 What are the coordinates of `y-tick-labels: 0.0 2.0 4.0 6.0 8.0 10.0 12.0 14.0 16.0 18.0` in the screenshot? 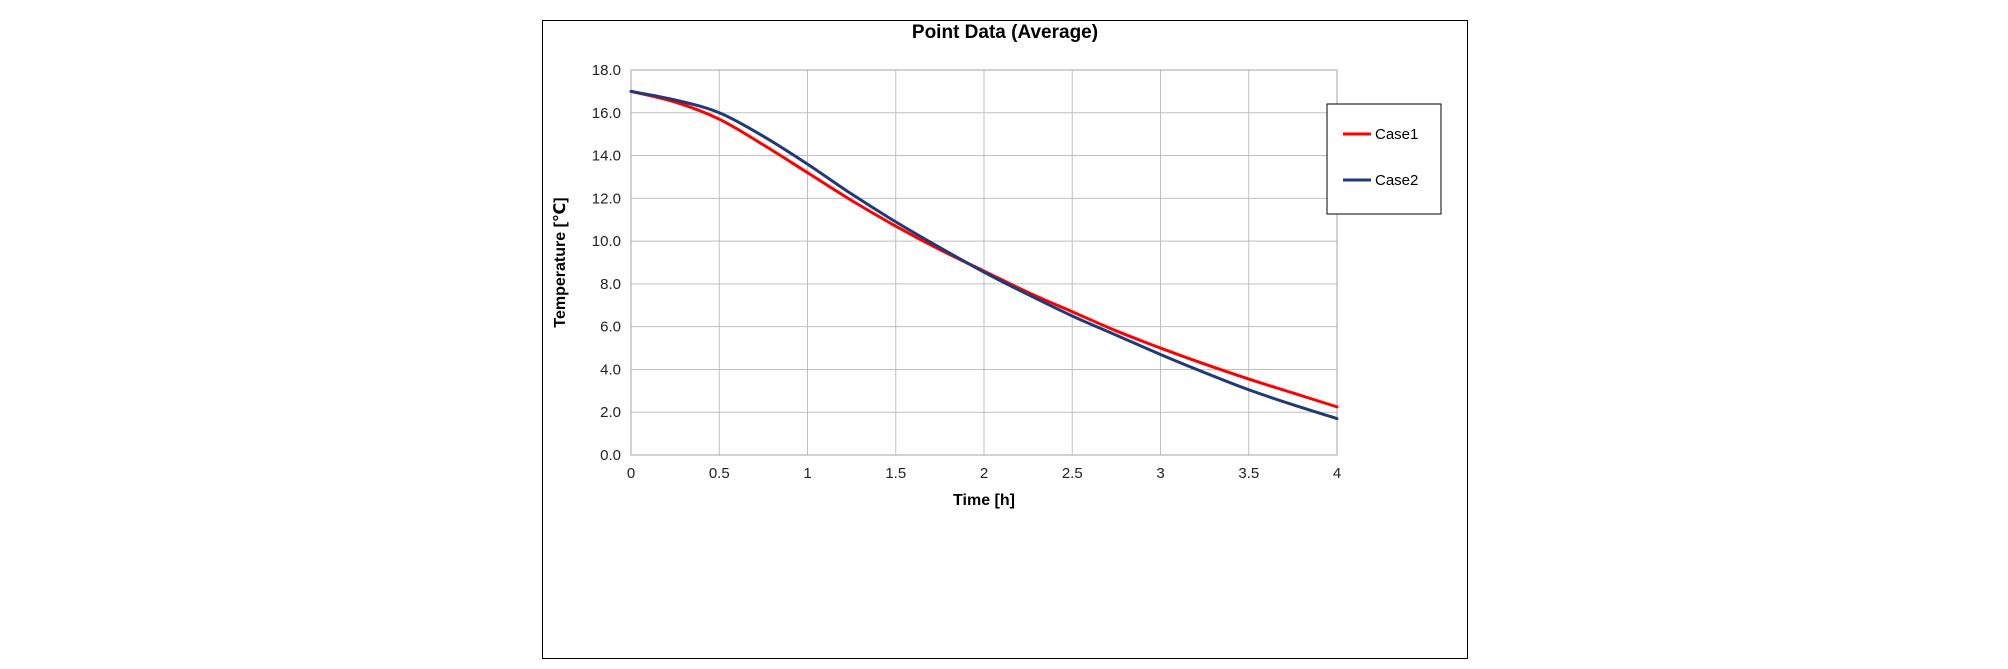 It's located at (606, 263).